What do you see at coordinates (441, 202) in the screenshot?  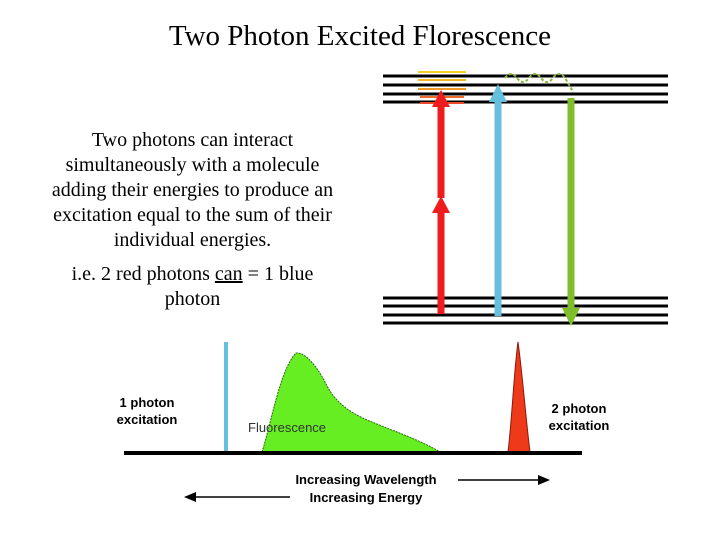 I see `red-photon-arrow` at bounding box center [441, 202].